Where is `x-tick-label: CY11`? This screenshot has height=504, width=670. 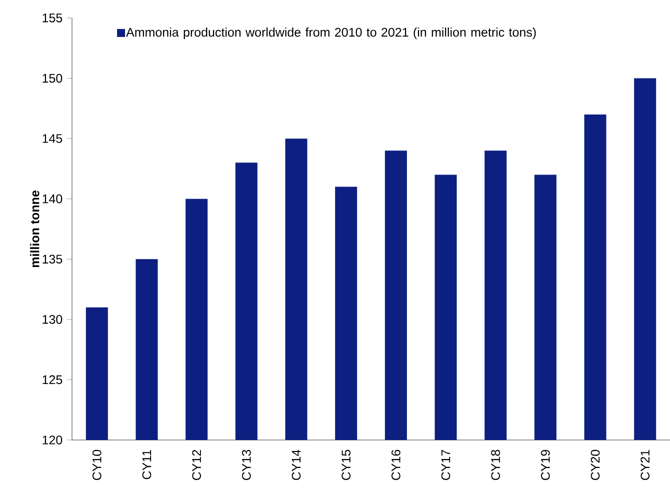 x-tick-label: CY11 is located at coordinates (147, 465).